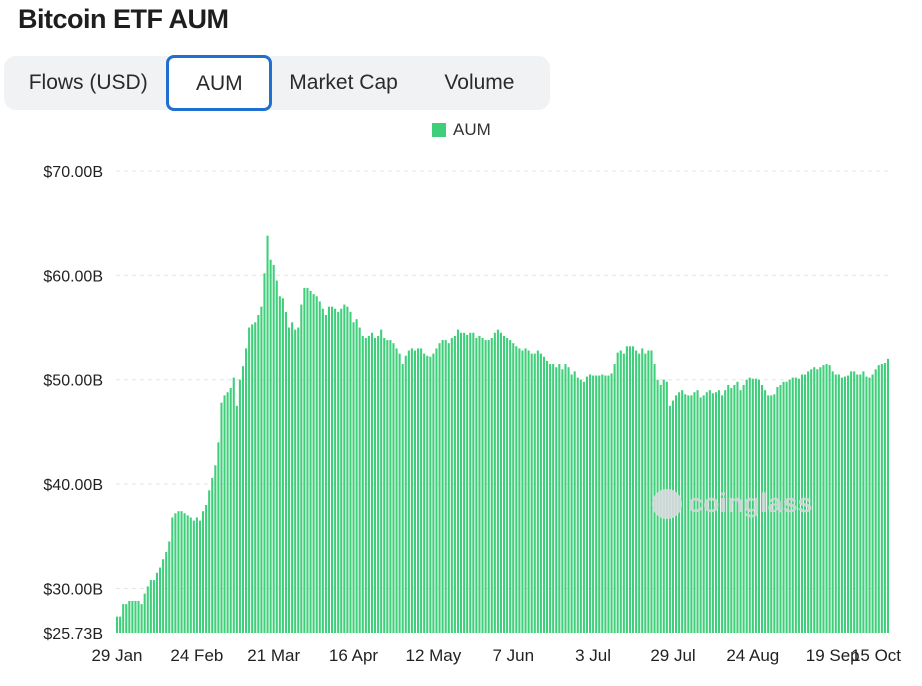 The width and height of the screenshot is (922, 686). Describe the element at coordinates (461, 130) in the screenshot. I see `chart-legend: AUM` at that location.